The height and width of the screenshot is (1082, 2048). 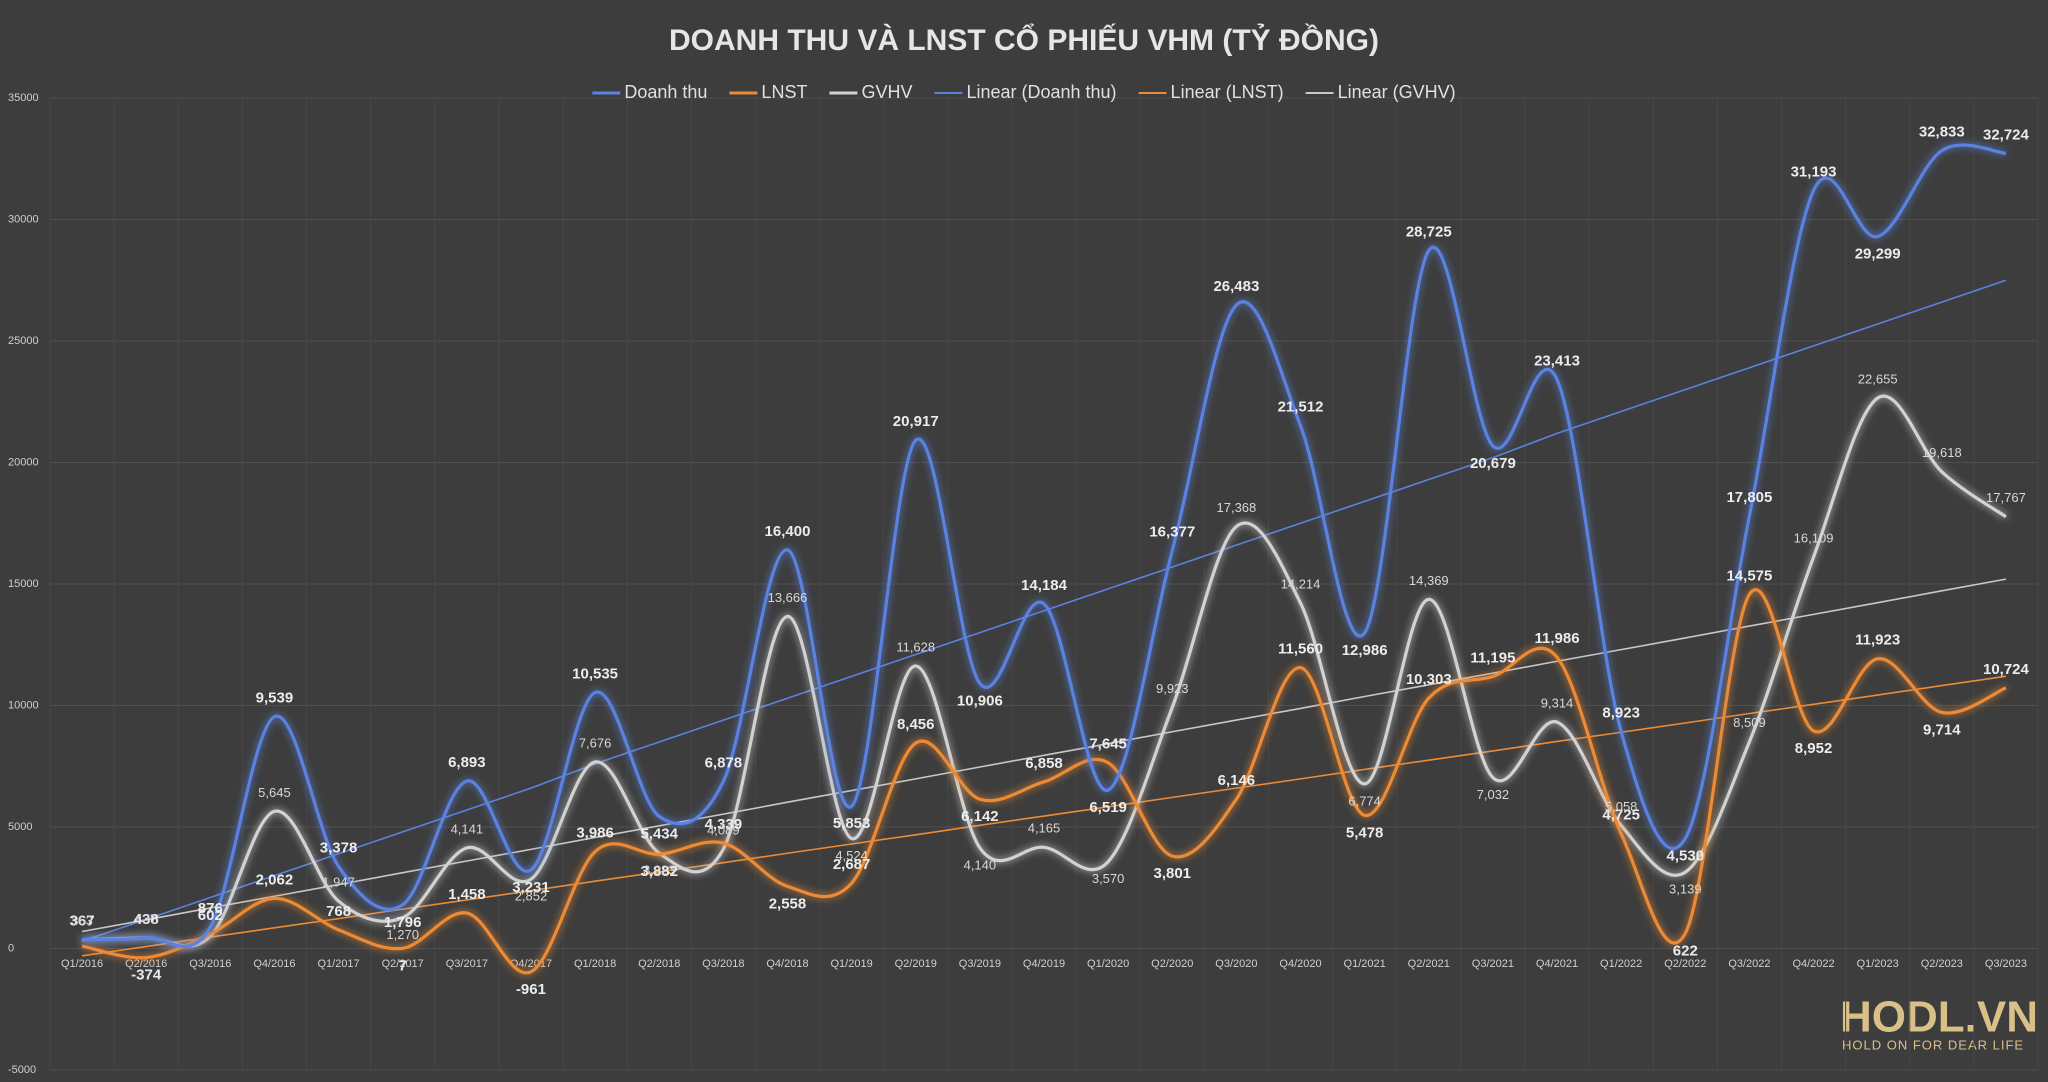 What do you see at coordinates (1172, 532) in the screenshot?
I see `data-label: 16,377` at bounding box center [1172, 532].